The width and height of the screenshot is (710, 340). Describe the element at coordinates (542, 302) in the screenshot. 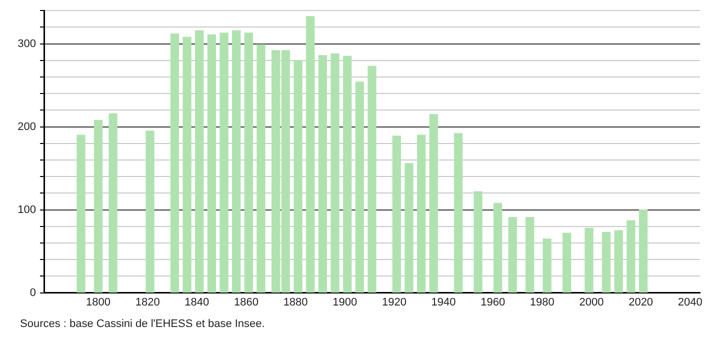

I see `x-tick-label: 1980` at that location.